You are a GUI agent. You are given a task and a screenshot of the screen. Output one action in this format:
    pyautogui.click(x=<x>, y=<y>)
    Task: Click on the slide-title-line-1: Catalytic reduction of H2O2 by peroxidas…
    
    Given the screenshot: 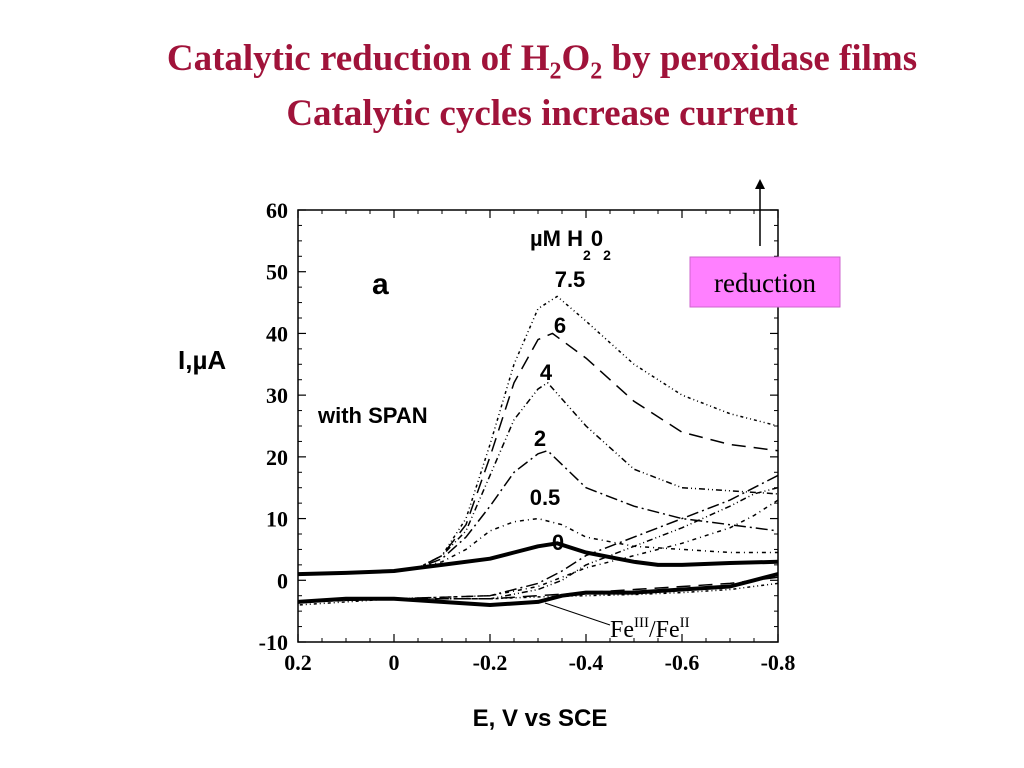 What is the action you would take?
    pyautogui.click(x=527, y=65)
    